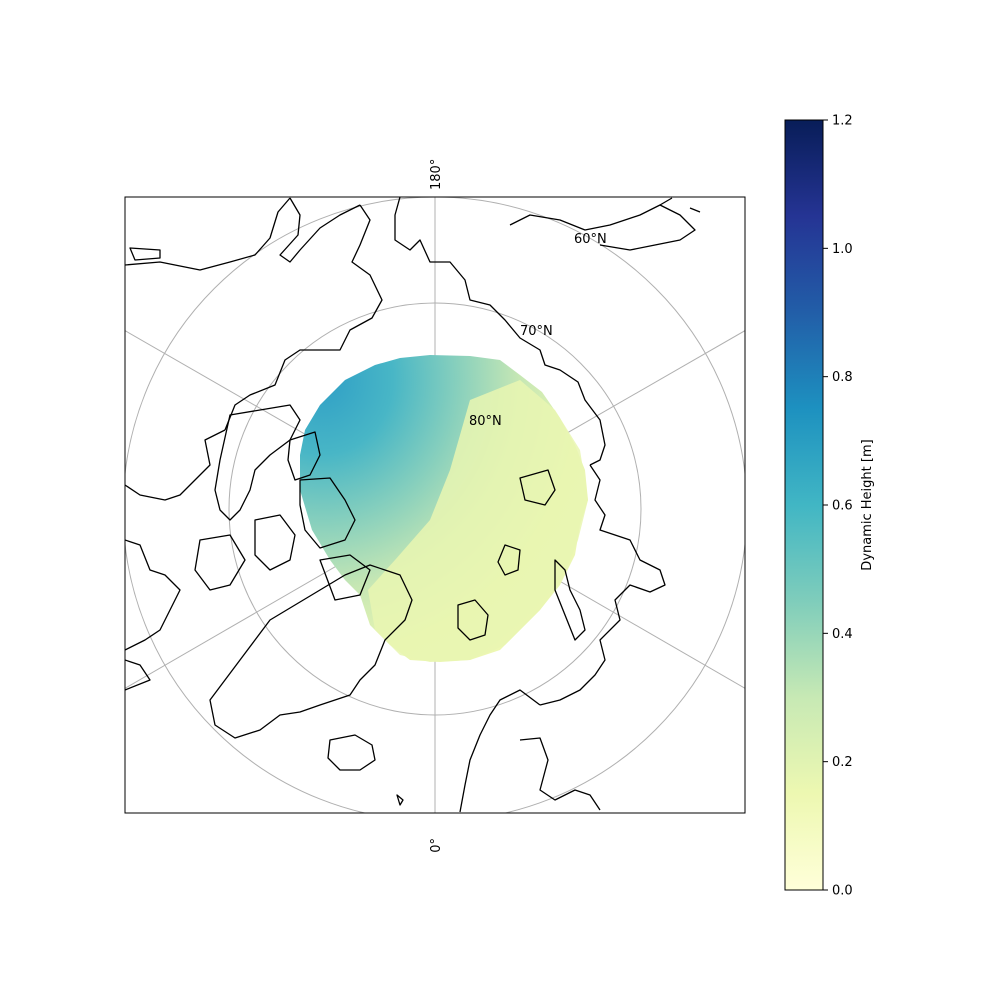  Describe the element at coordinates (867, 504) in the screenshot. I see `colorbar-label: Dynamic Height [m]` at that location.